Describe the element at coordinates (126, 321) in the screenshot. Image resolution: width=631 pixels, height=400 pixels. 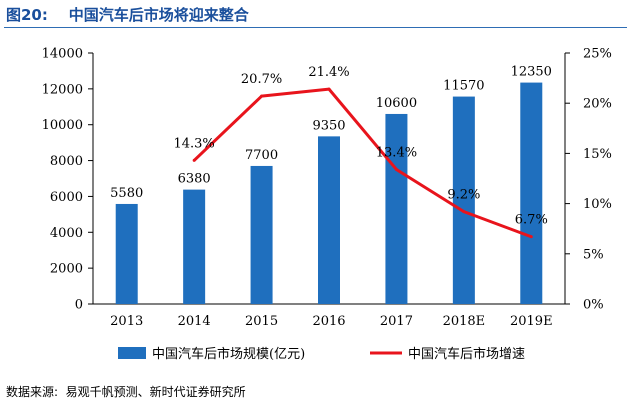
I see `x-axis-tick-label: 2013` at that location.